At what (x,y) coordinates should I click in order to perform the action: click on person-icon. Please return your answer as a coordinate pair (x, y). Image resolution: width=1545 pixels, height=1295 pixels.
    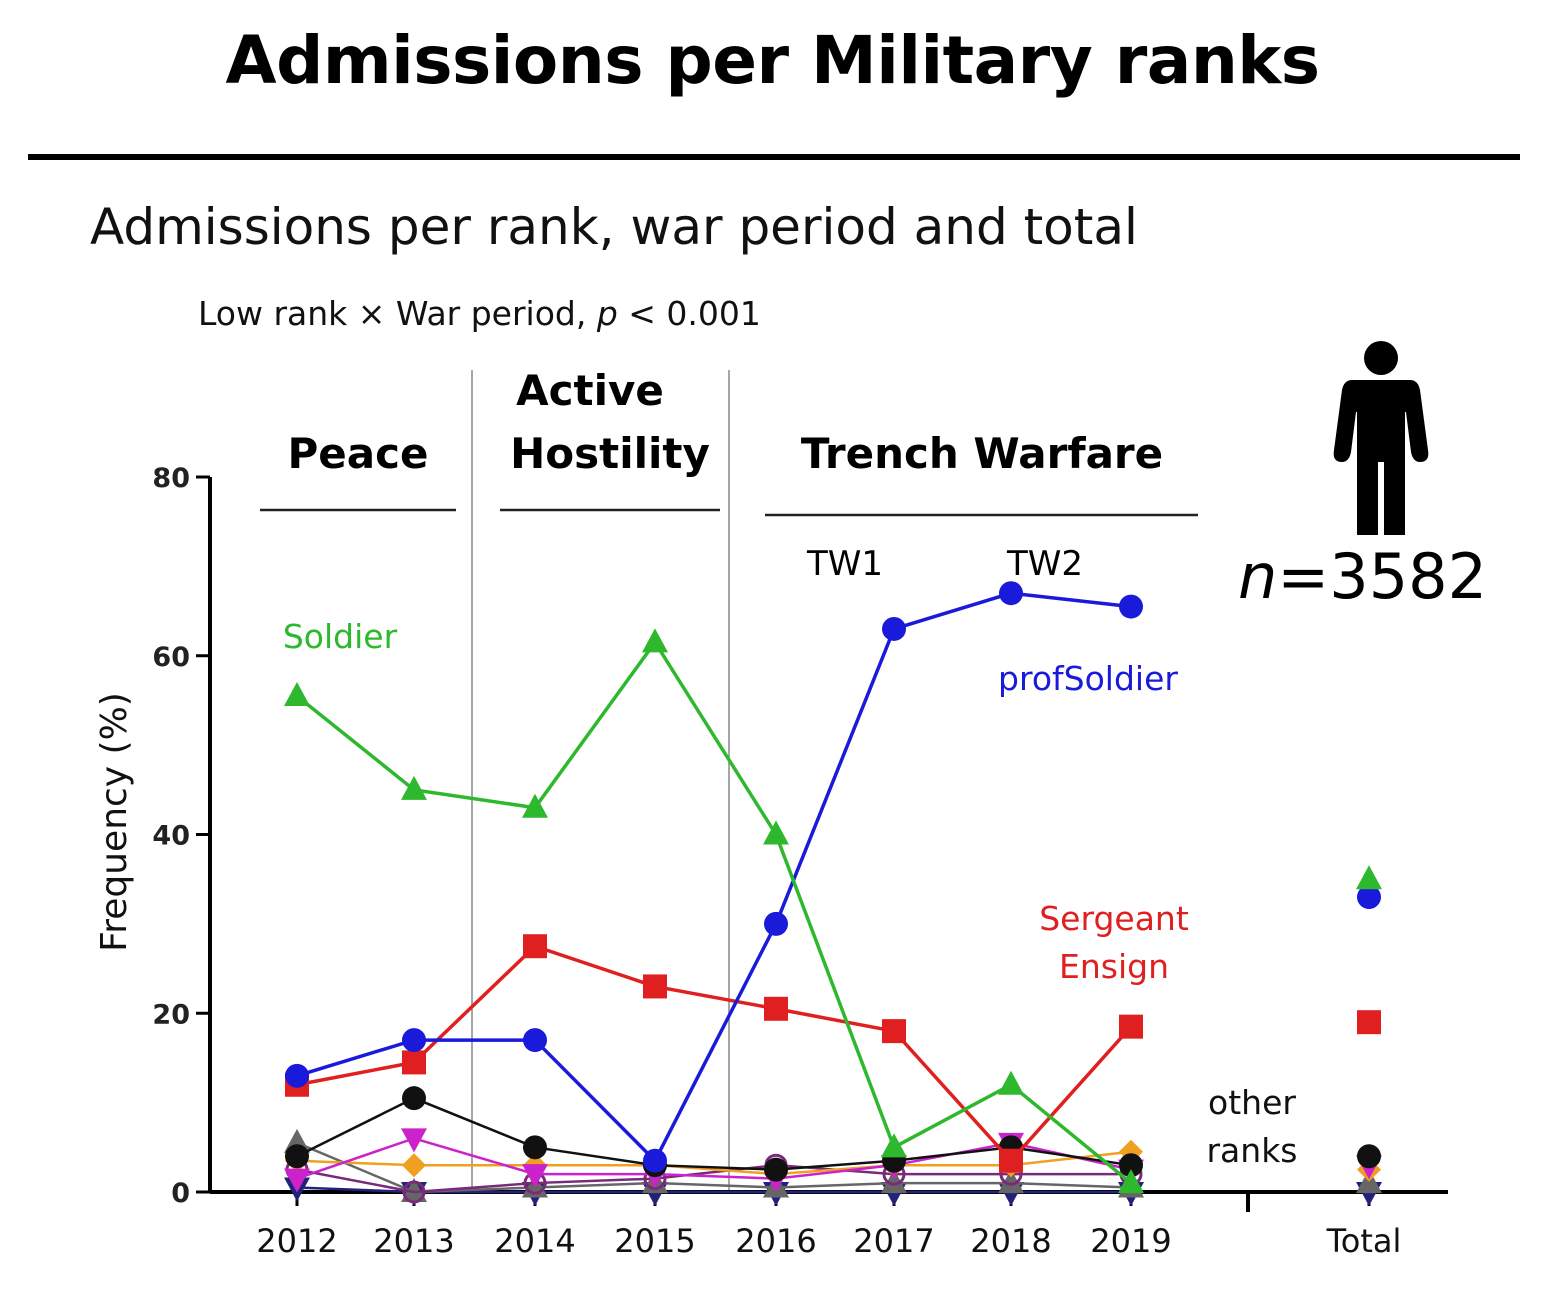
    Looking at the image, I should click on (1381, 438).